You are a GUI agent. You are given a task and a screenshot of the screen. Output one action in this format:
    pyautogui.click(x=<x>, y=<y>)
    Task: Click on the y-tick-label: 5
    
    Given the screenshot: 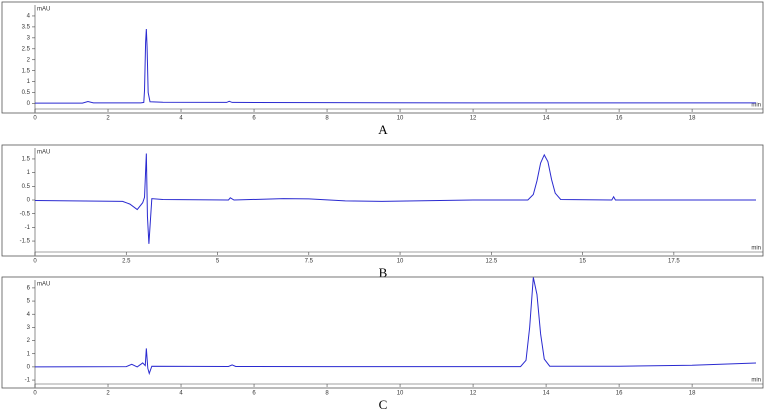 What is the action you would take?
    pyautogui.click(x=29, y=302)
    